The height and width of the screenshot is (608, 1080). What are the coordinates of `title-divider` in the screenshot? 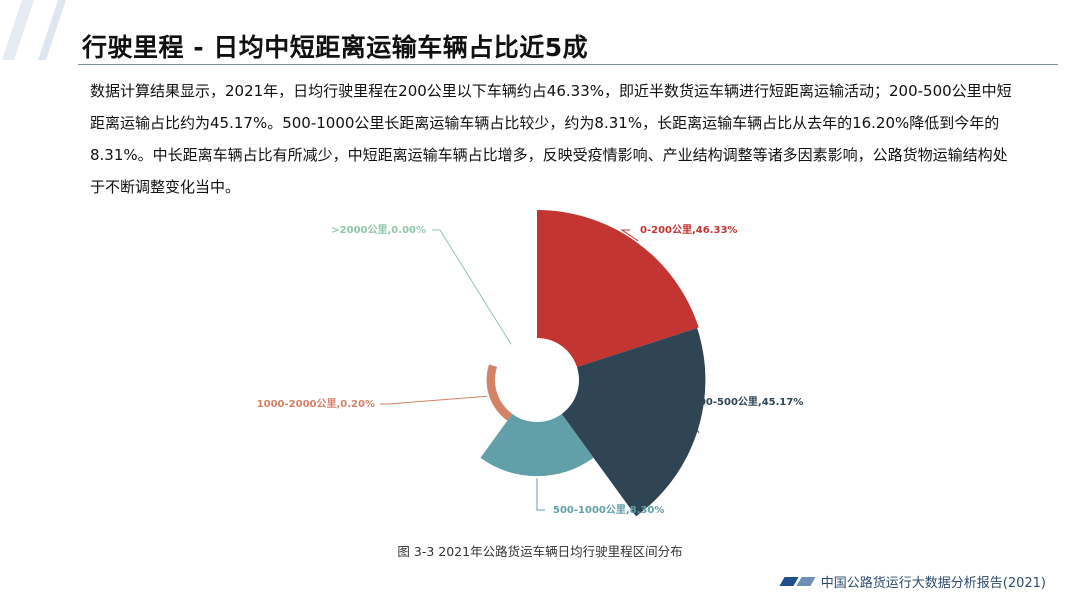 It's located at (568, 64).